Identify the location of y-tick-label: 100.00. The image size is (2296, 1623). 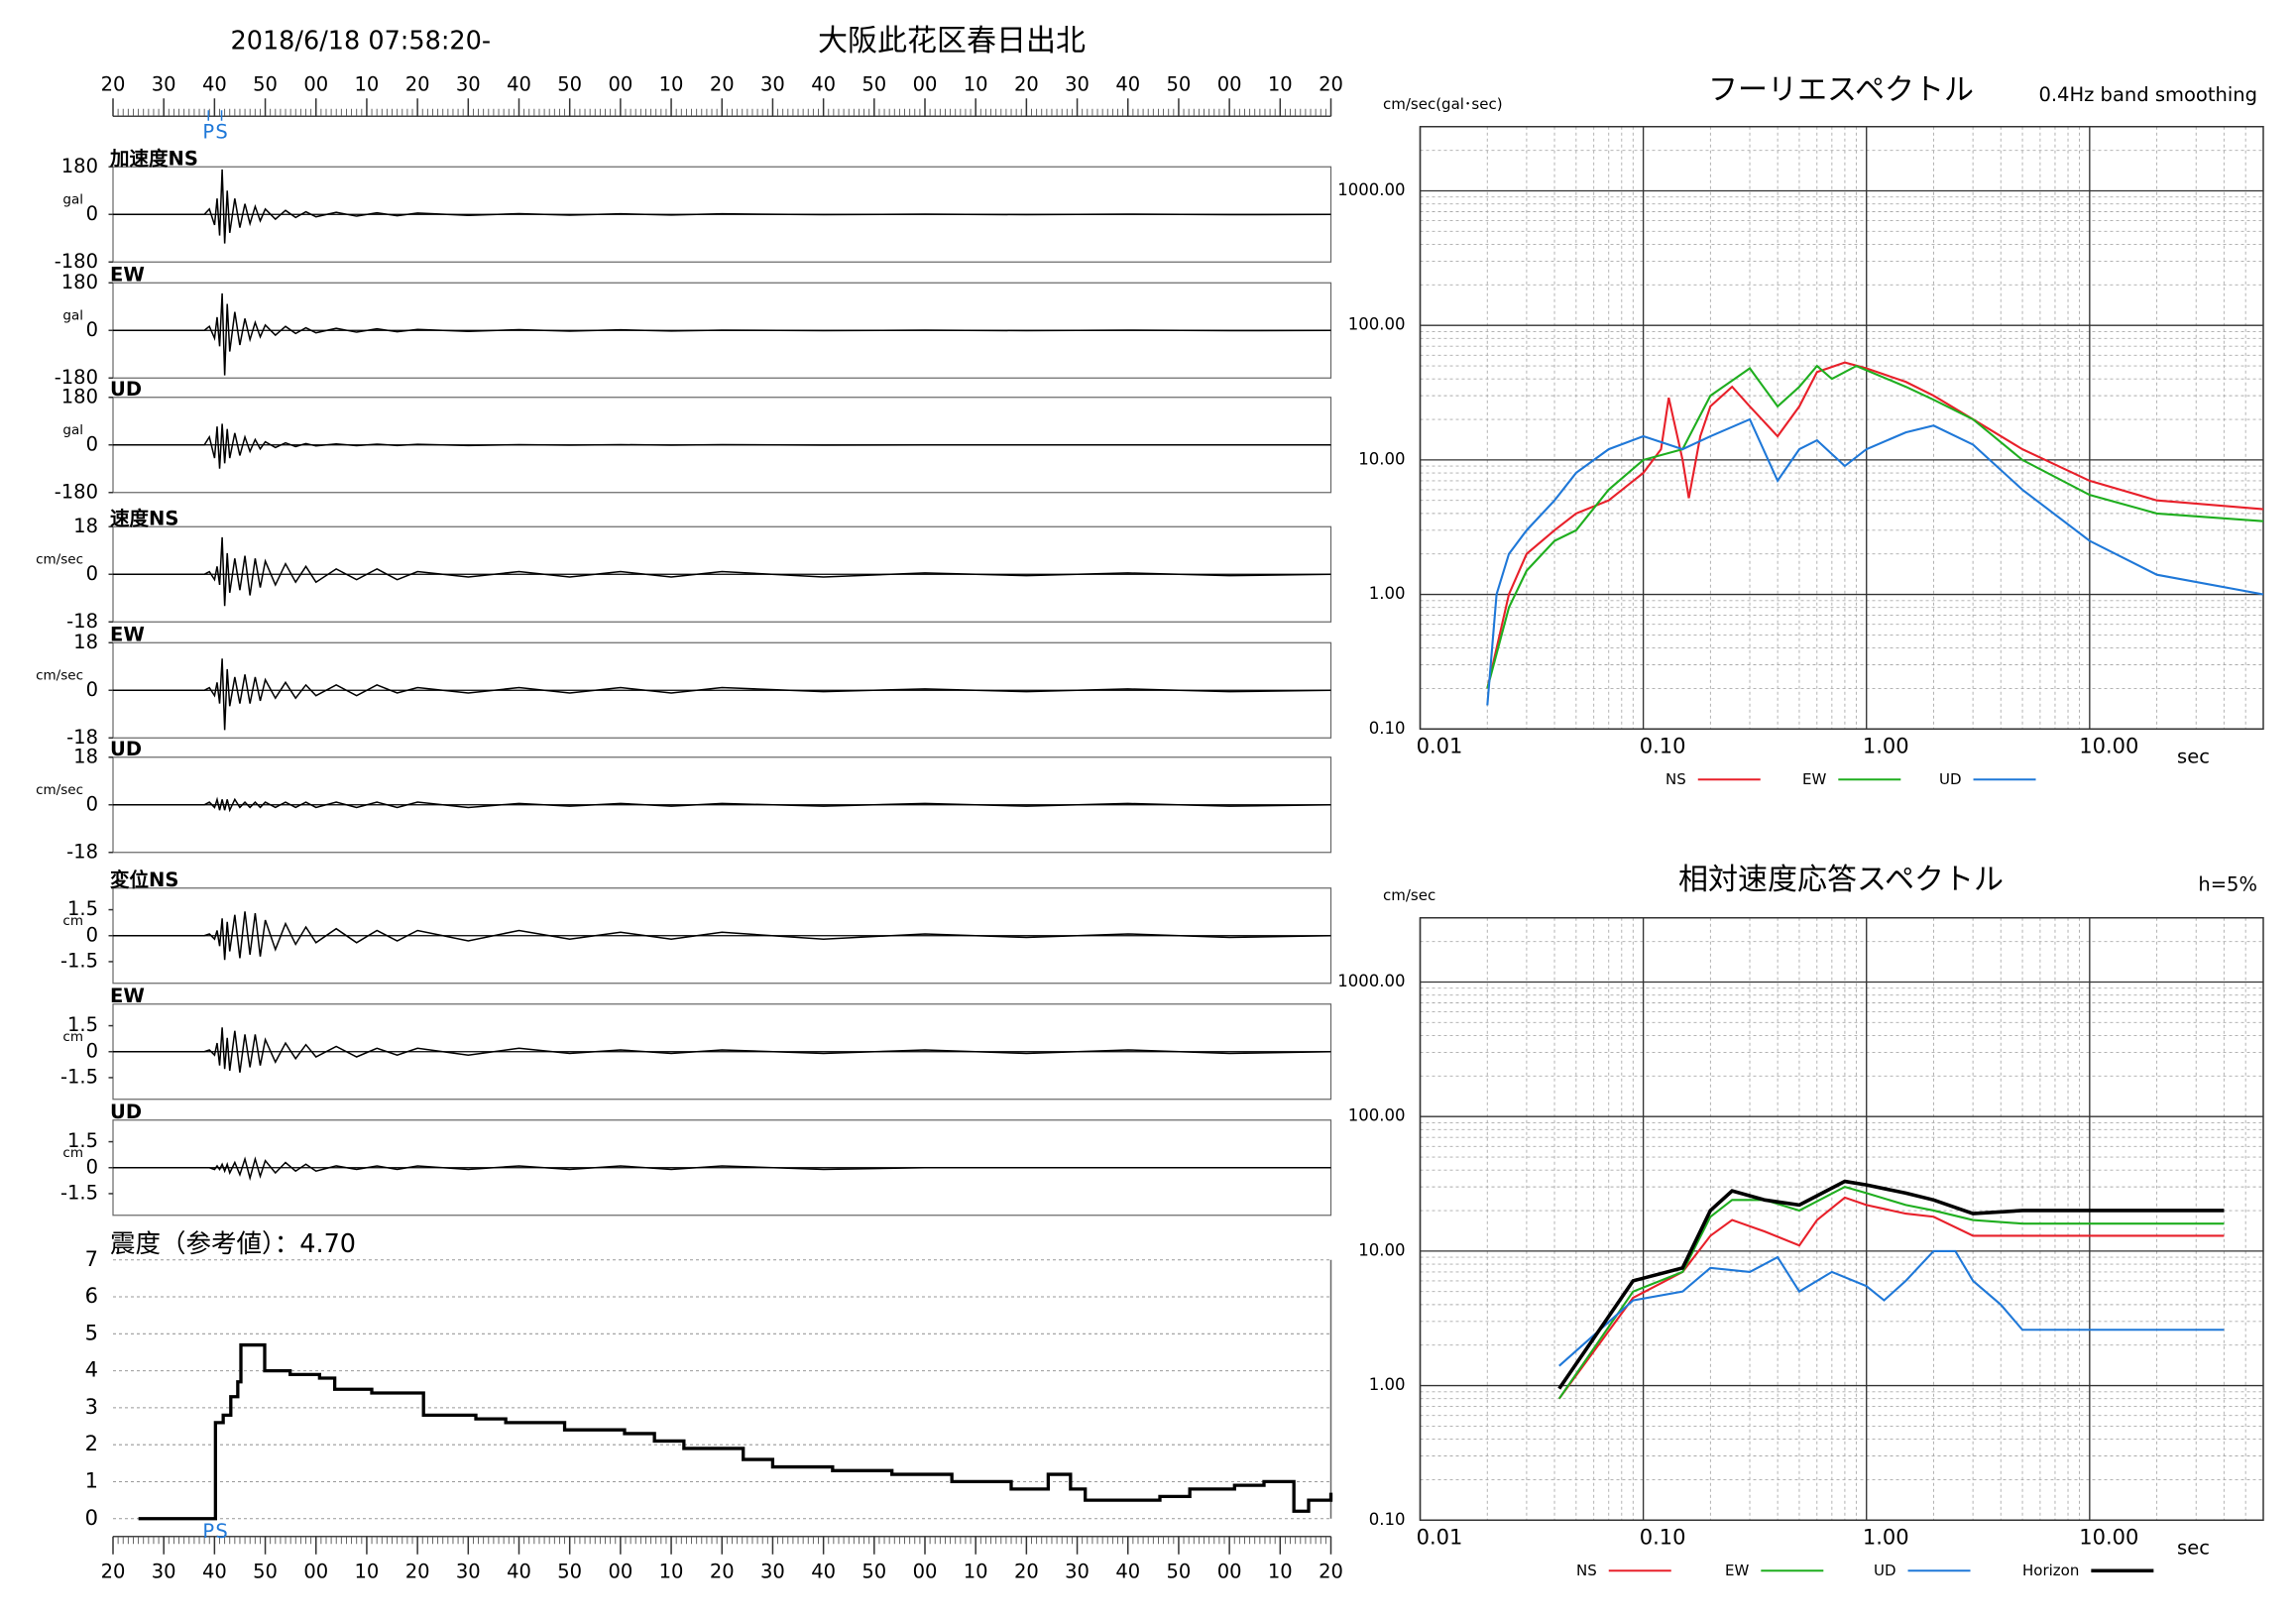
(1377, 324).